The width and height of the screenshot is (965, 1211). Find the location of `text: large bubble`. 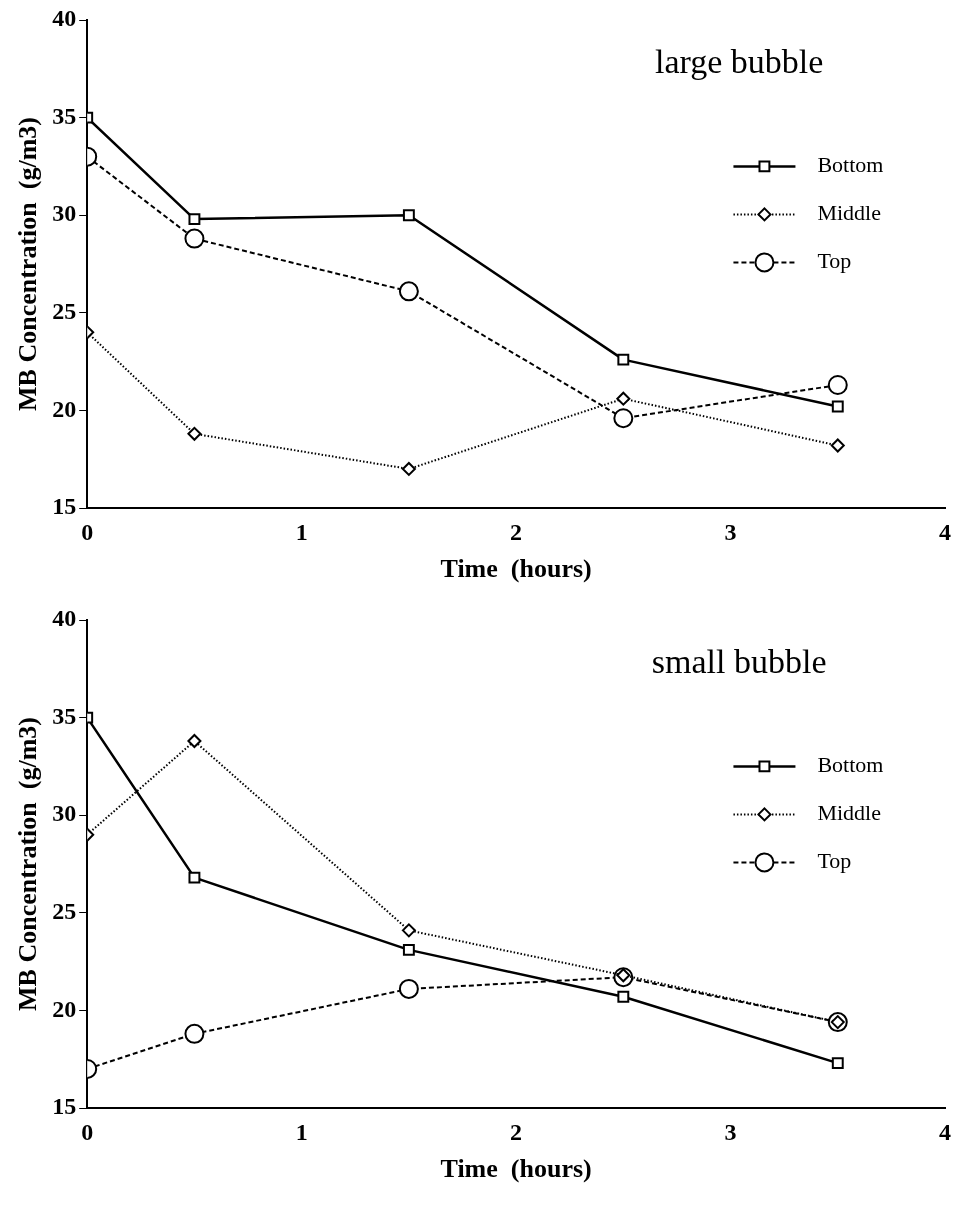

text: large bubble is located at coordinates (739, 61).